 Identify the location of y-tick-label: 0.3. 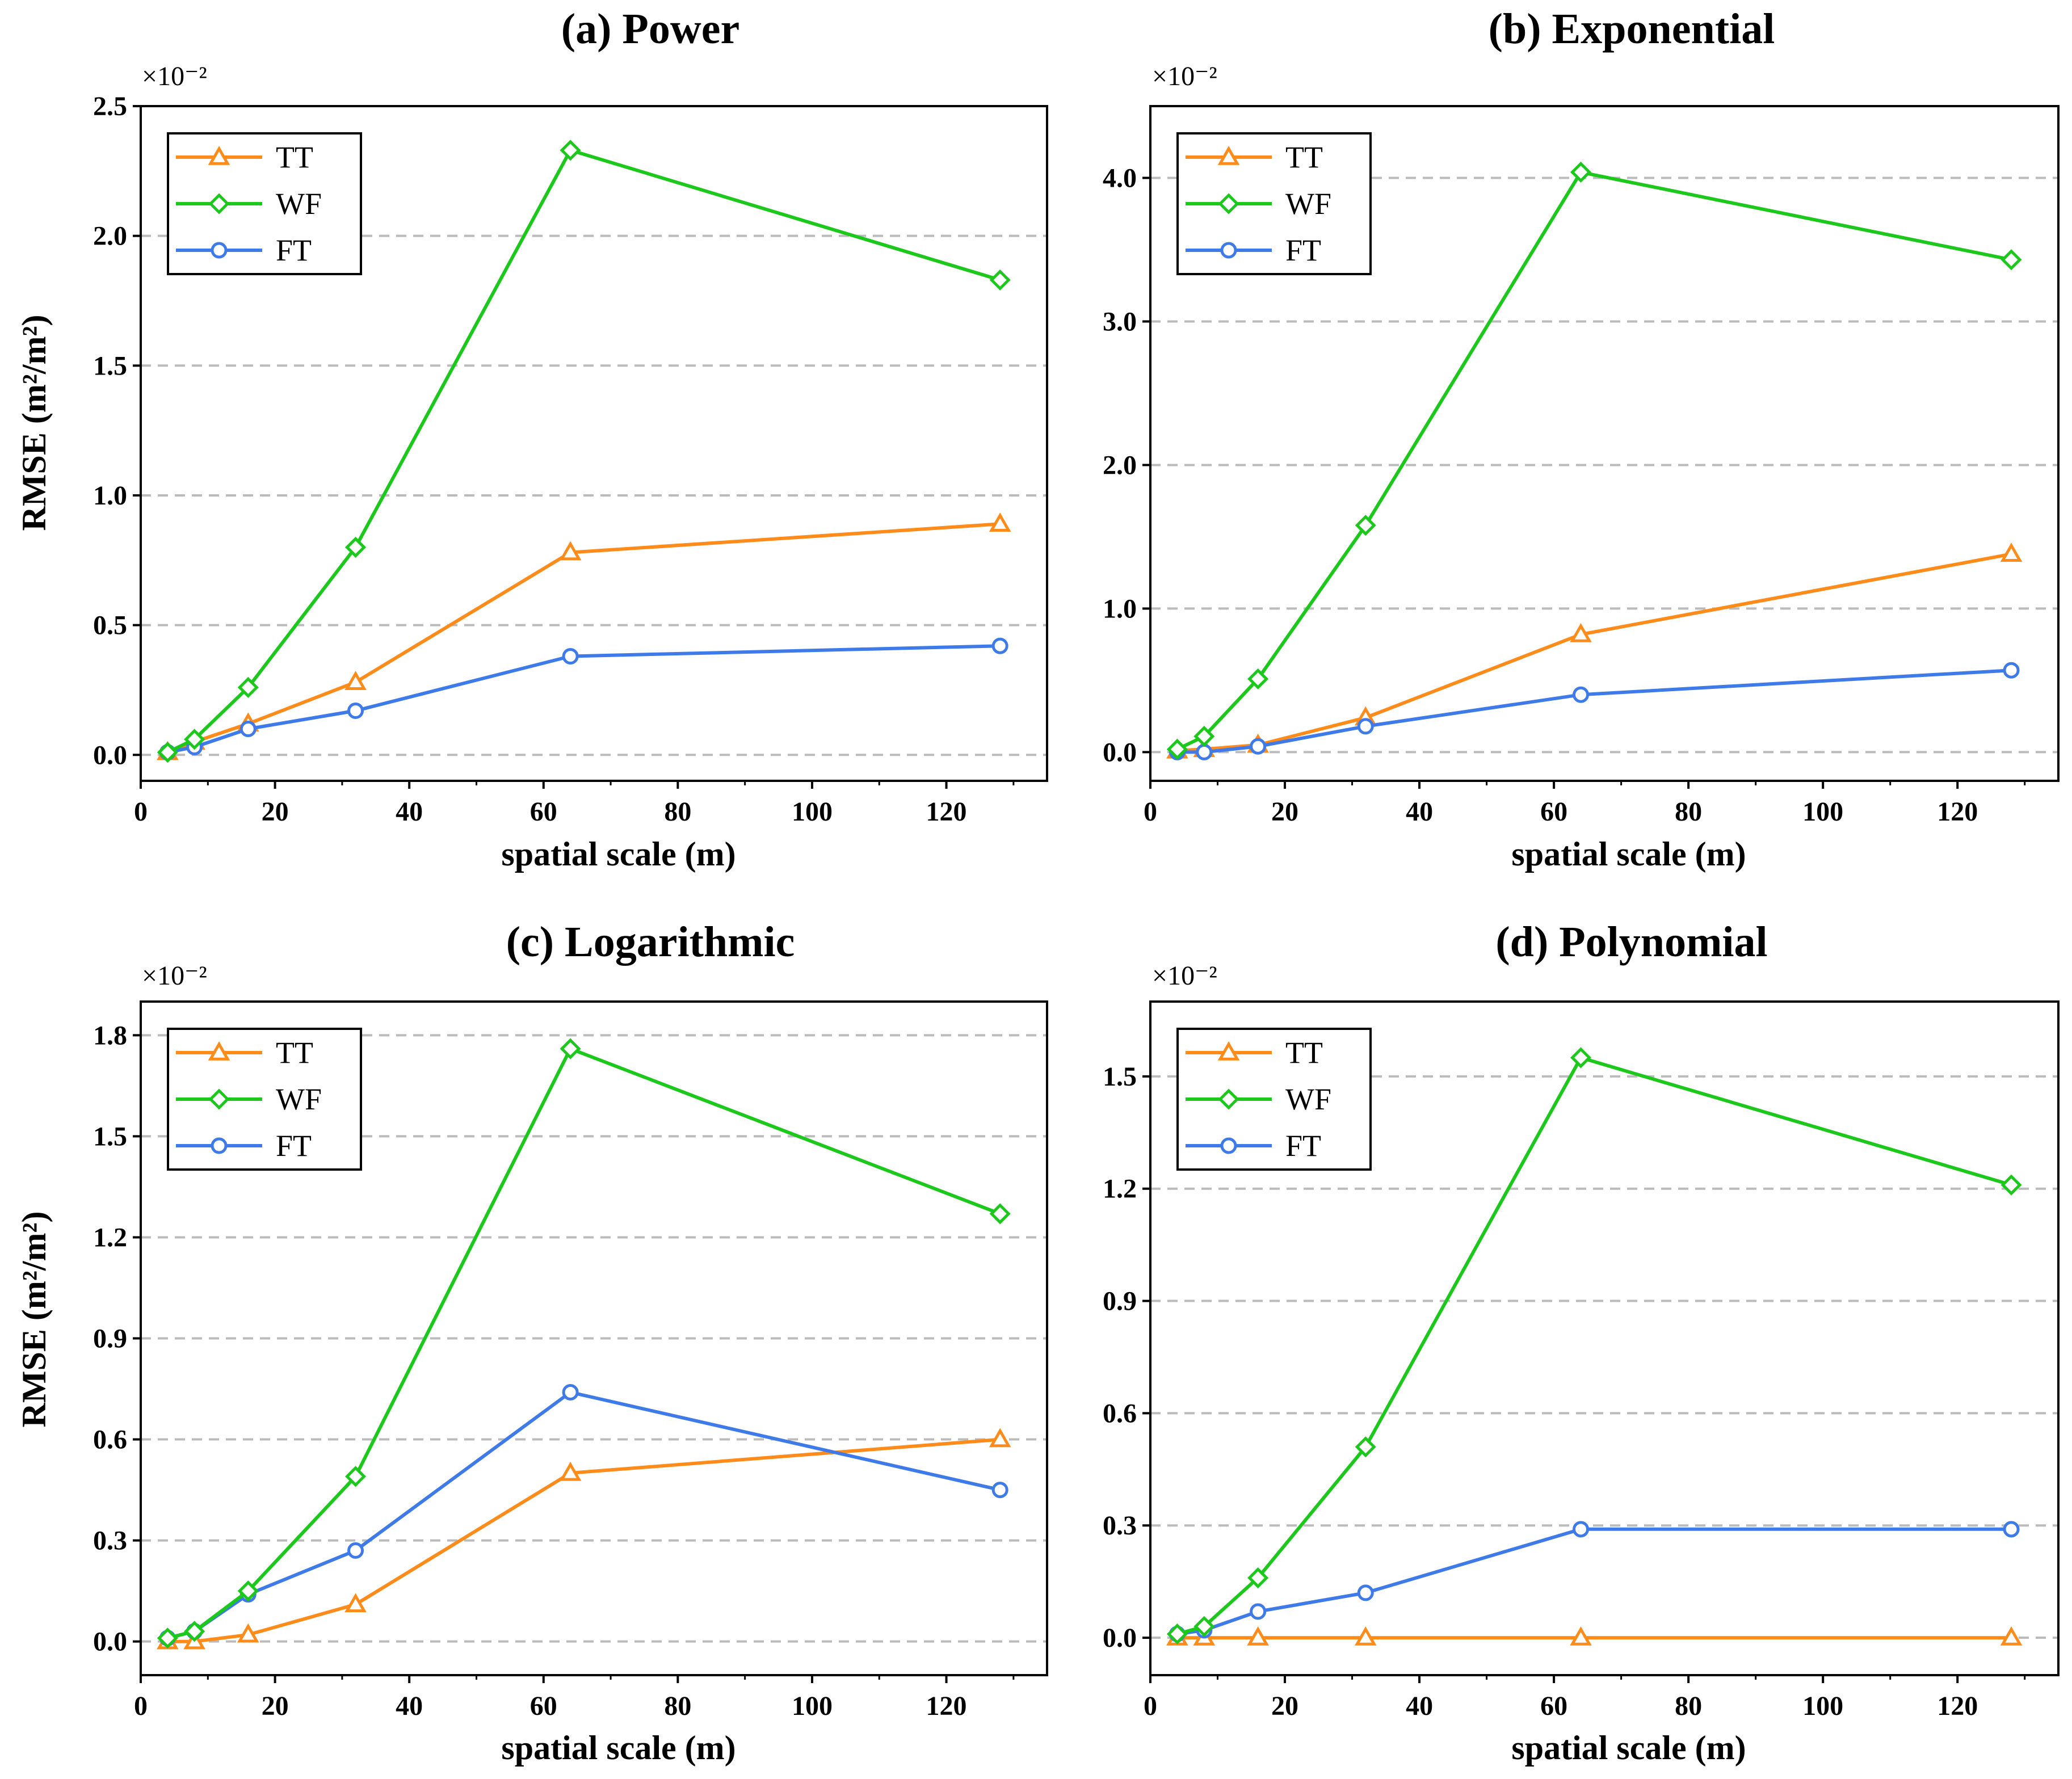
(110, 1541).